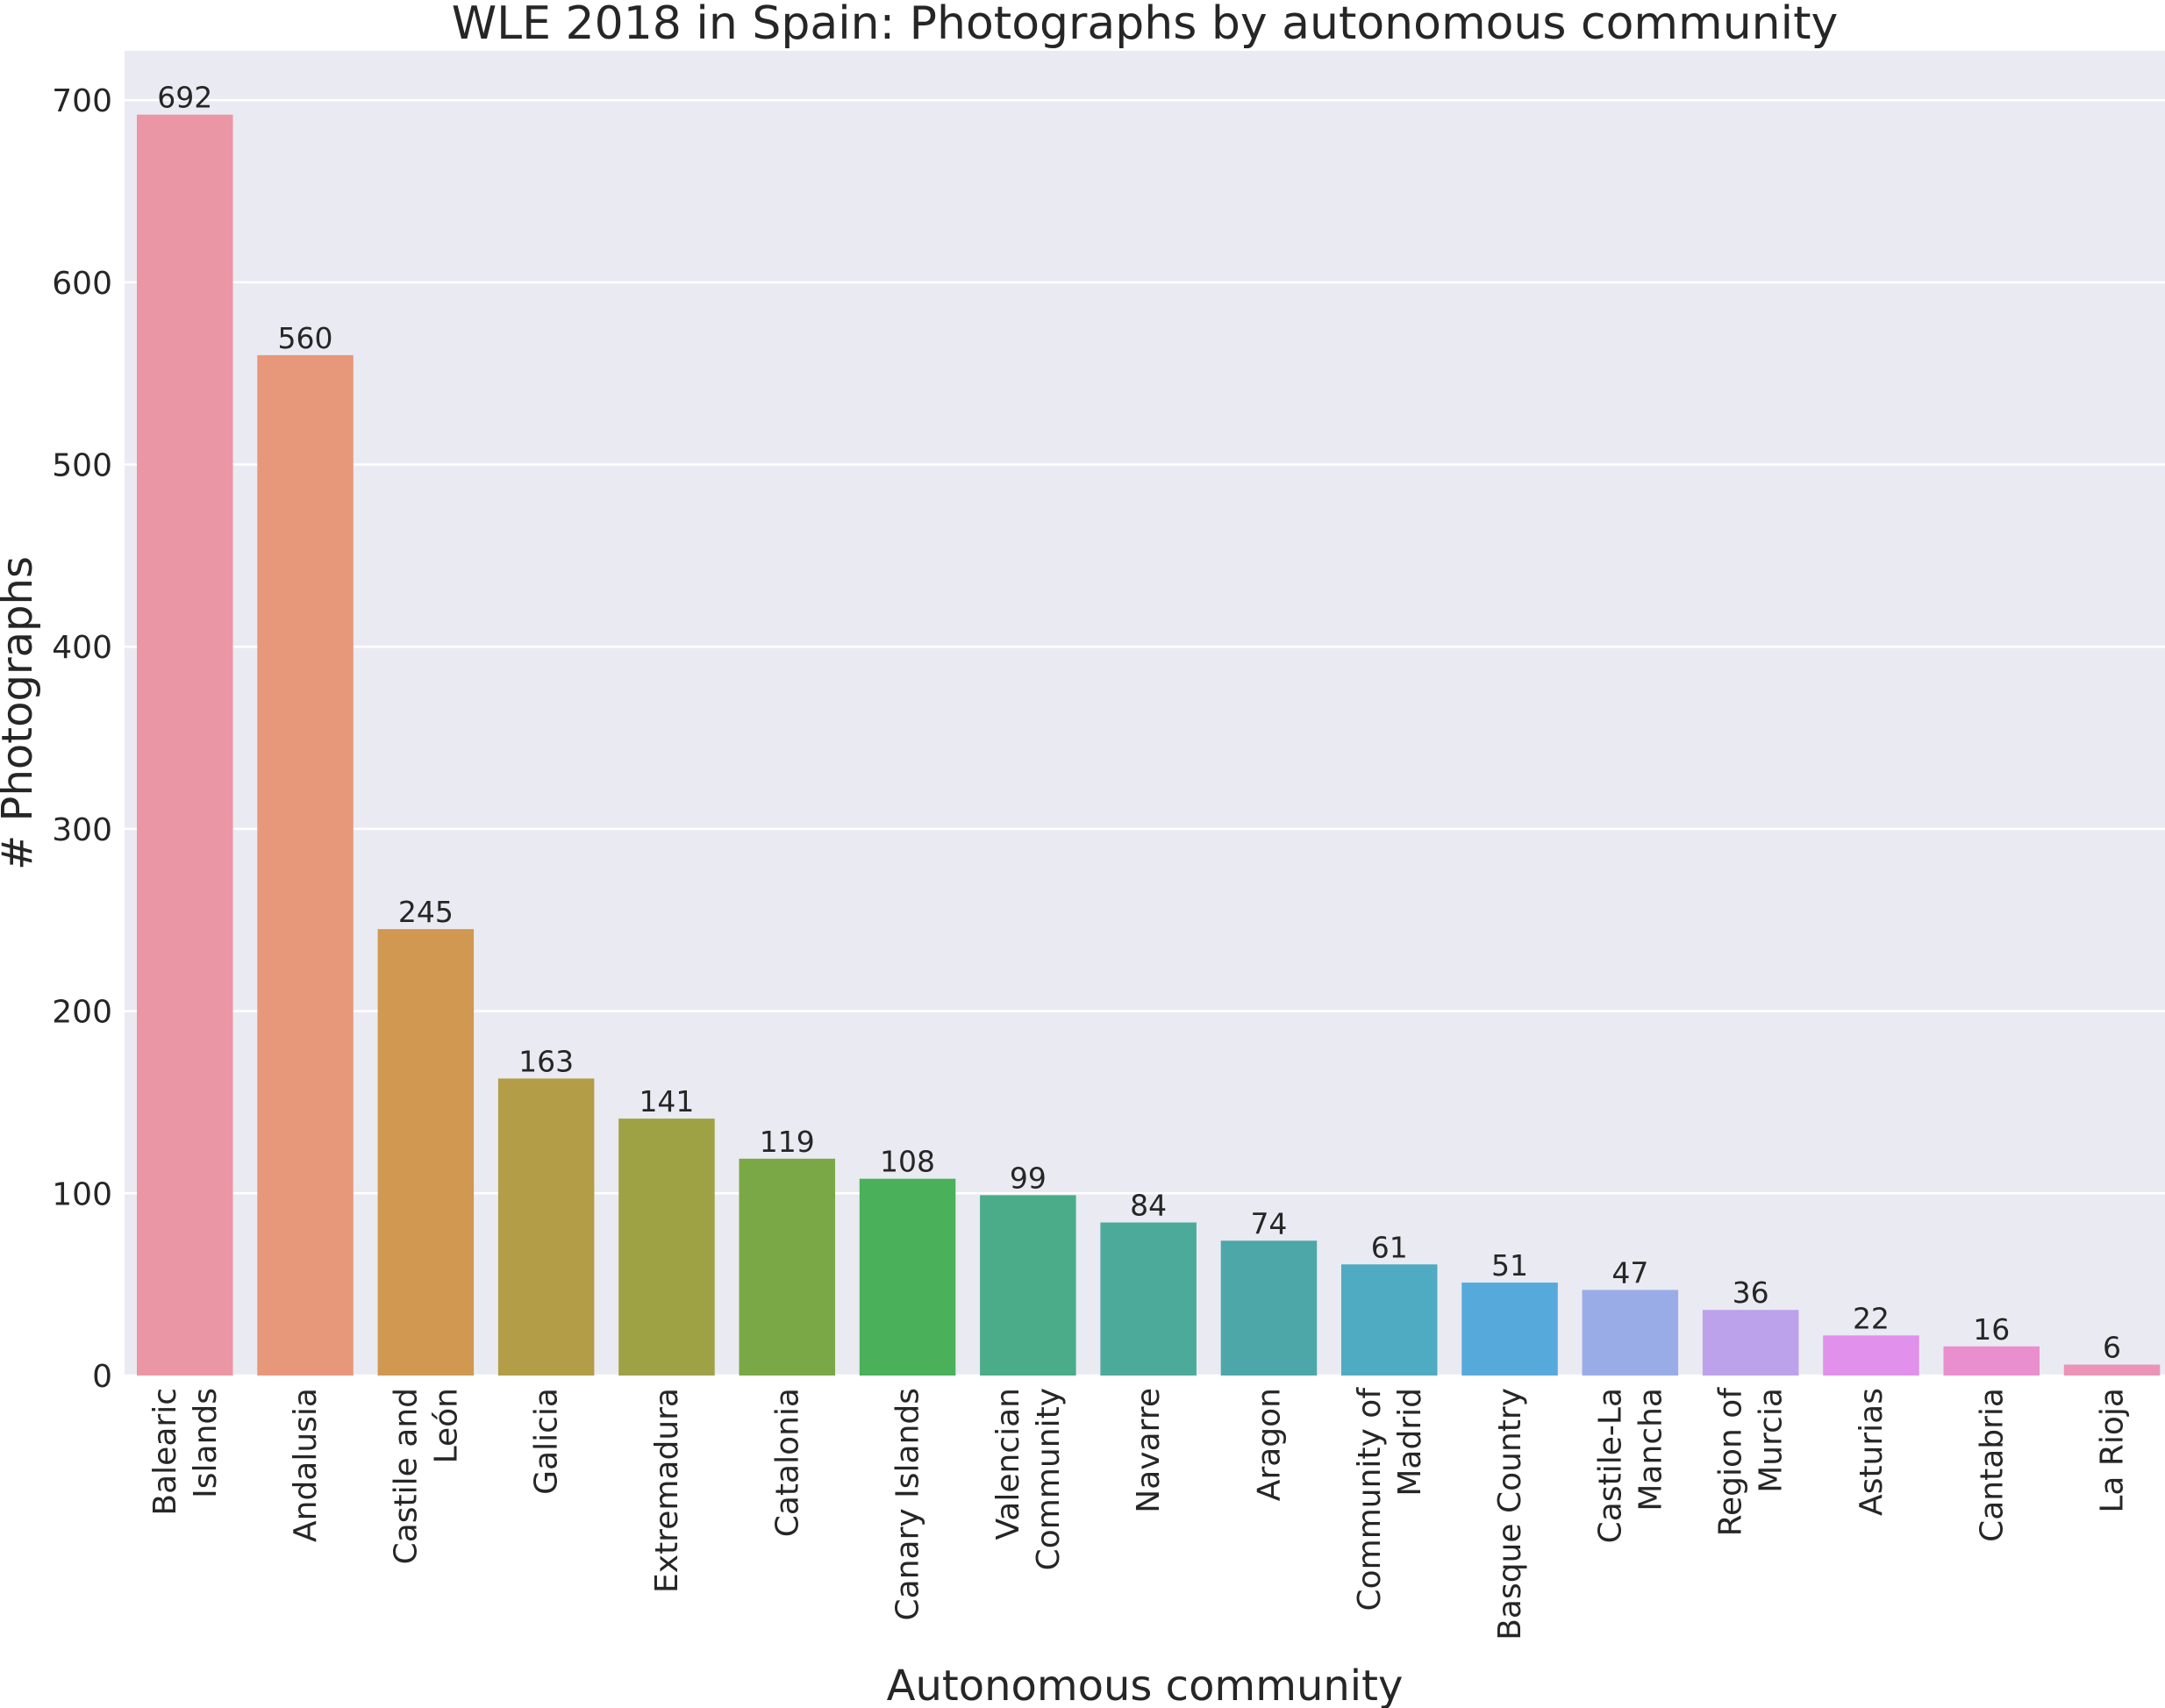 The width and height of the screenshot is (2165, 1708). Describe the element at coordinates (1991, 1329) in the screenshot. I see `bar-value-label: 16` at that location.